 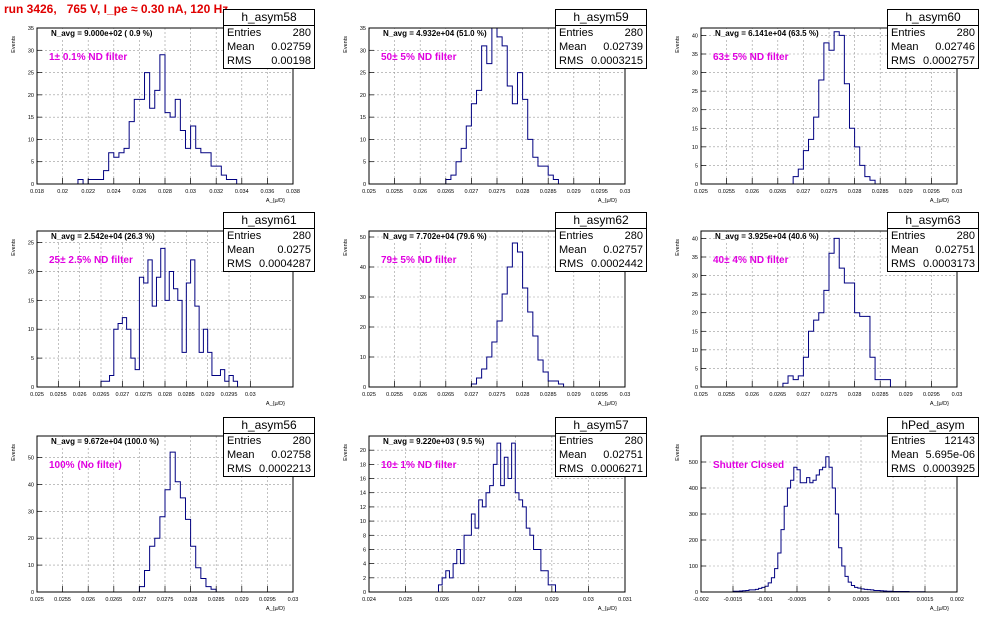 What do you see at coordinates (80, 395) in the screenshot?
I see `x-tick-label: 0.026` at bounding box center [80, 395].